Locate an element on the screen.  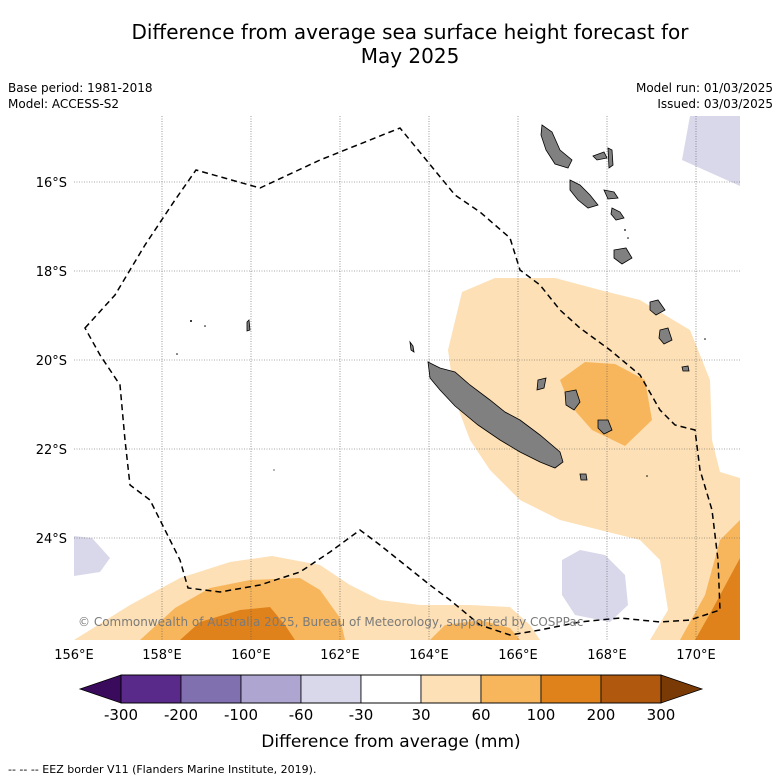
anomaly-neg-southwest is located at coordinates (92, 556).